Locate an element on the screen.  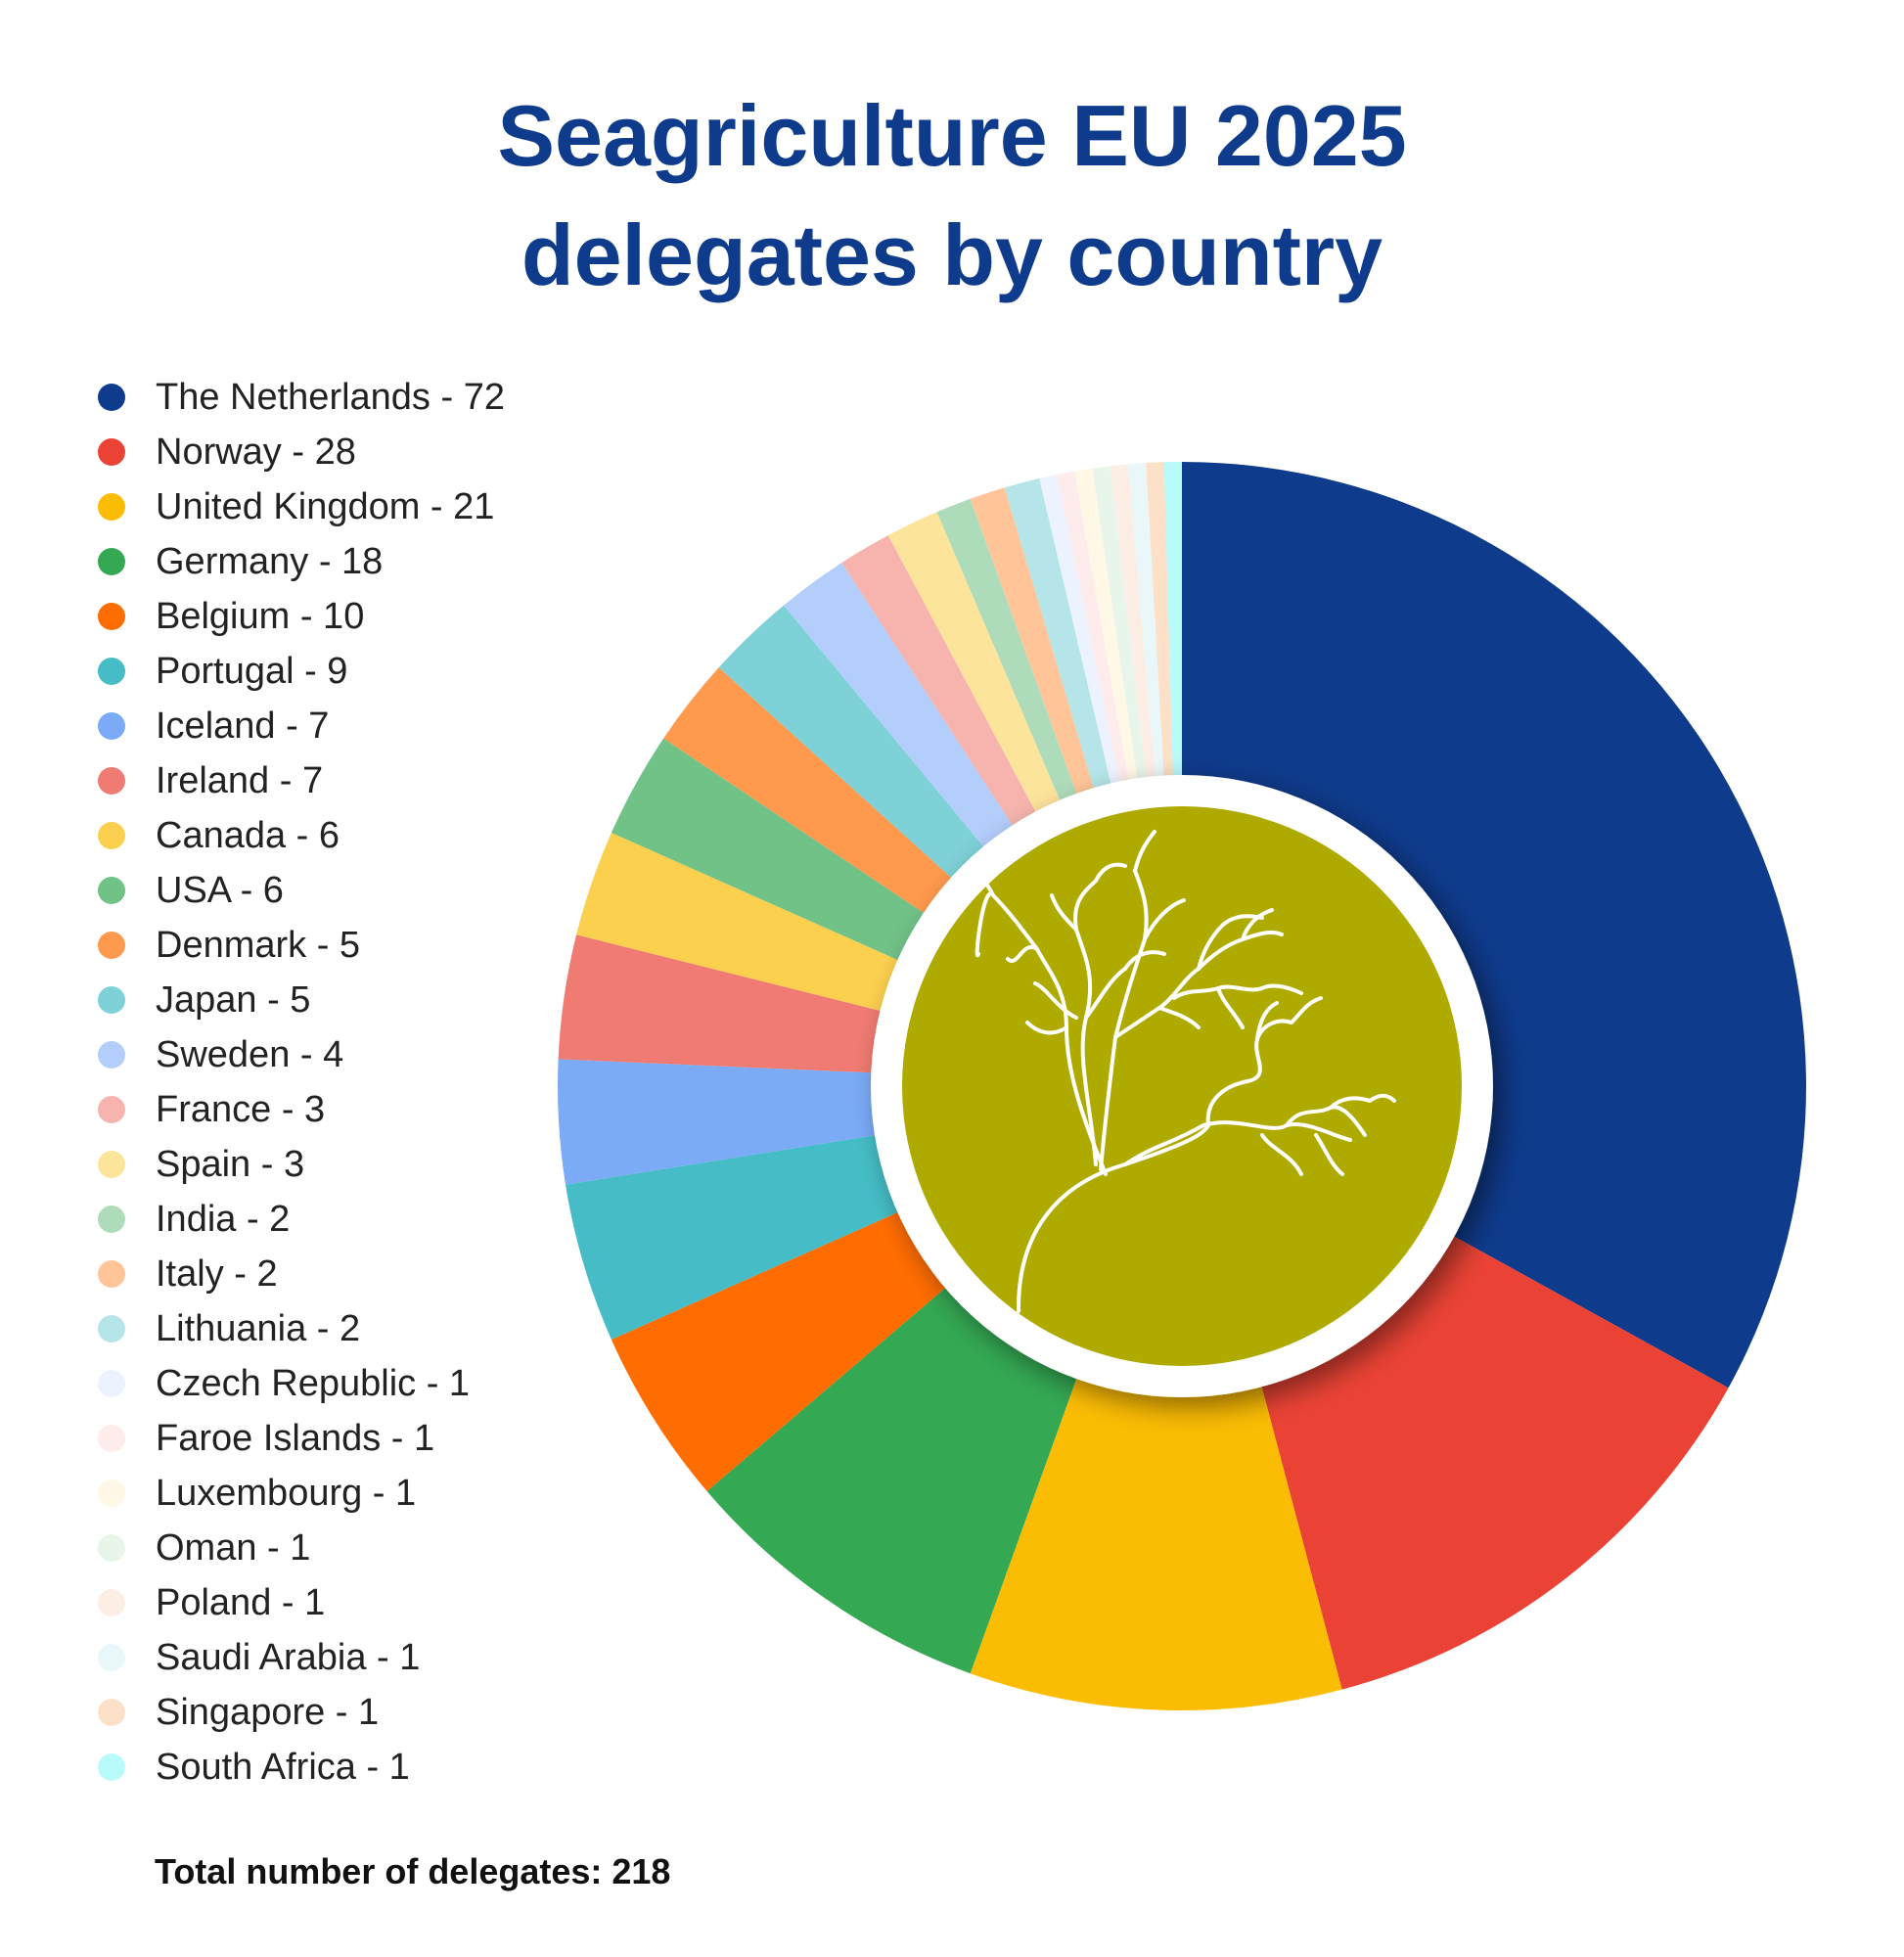
legend-label: Denmark - 5 is located at coordinates (258, 945).